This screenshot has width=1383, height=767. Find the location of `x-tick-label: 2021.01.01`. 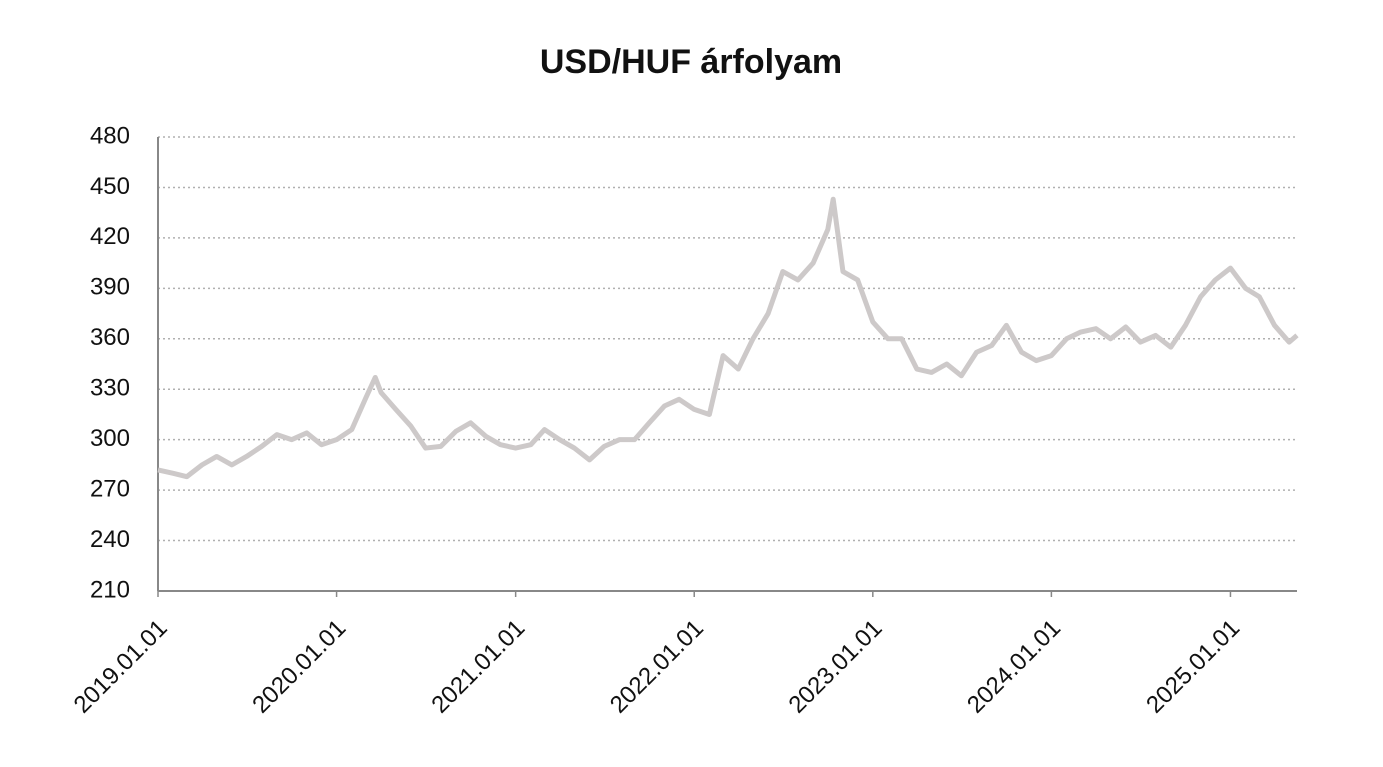

x-tick-label: 2021.01.01 is located at coordinates (478, 667).